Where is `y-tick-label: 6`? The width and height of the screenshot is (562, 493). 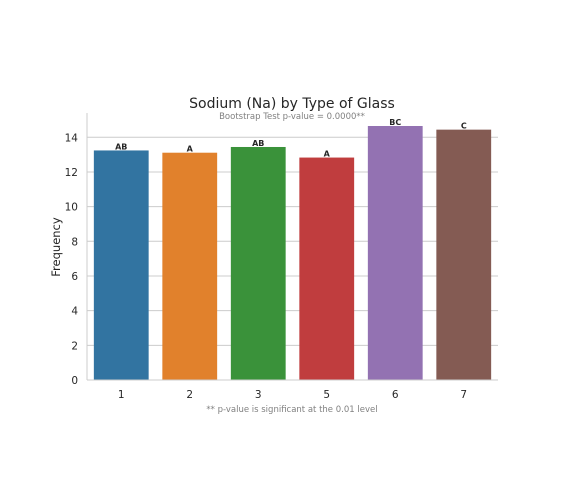 y-tick-label: 6 is located at coordinates (74, 277).